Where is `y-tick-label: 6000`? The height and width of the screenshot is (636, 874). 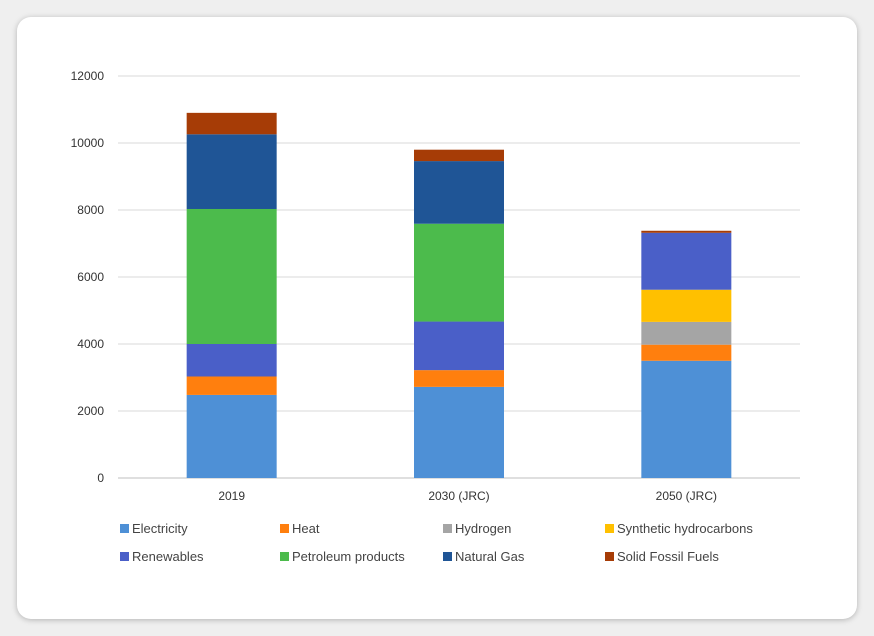
y-tick-label: 6000 is located at coordinates (90, 277).